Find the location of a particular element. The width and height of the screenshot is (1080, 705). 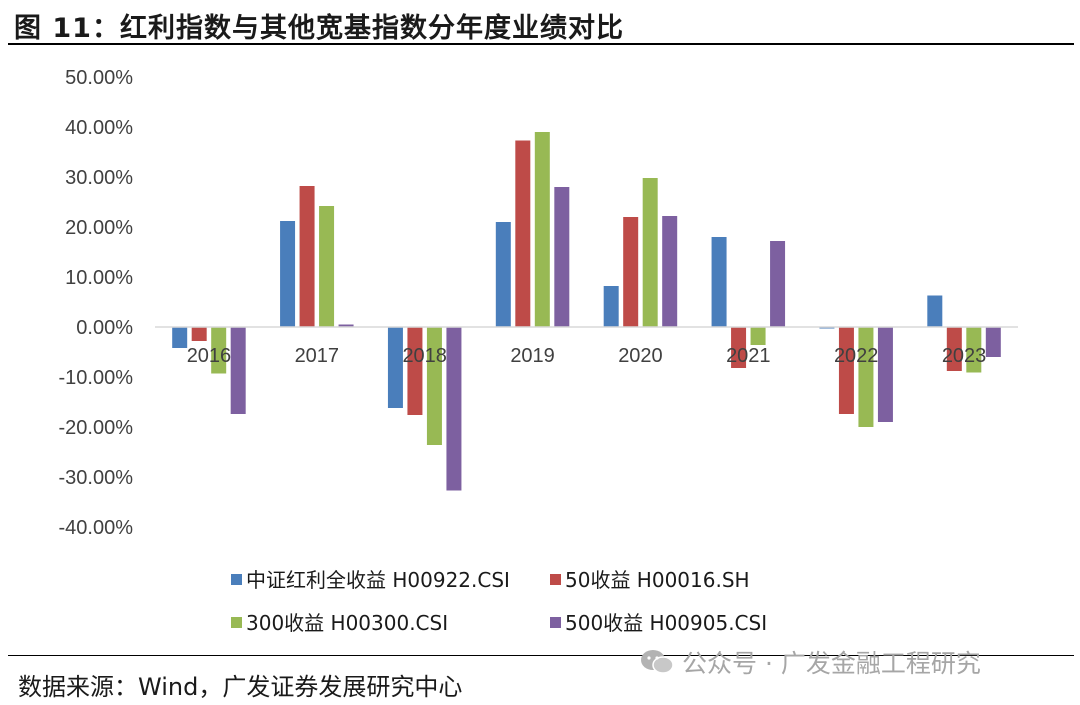

watermark: 公众号 · 广发金融工程研究 is located at coordinates (810, 662).